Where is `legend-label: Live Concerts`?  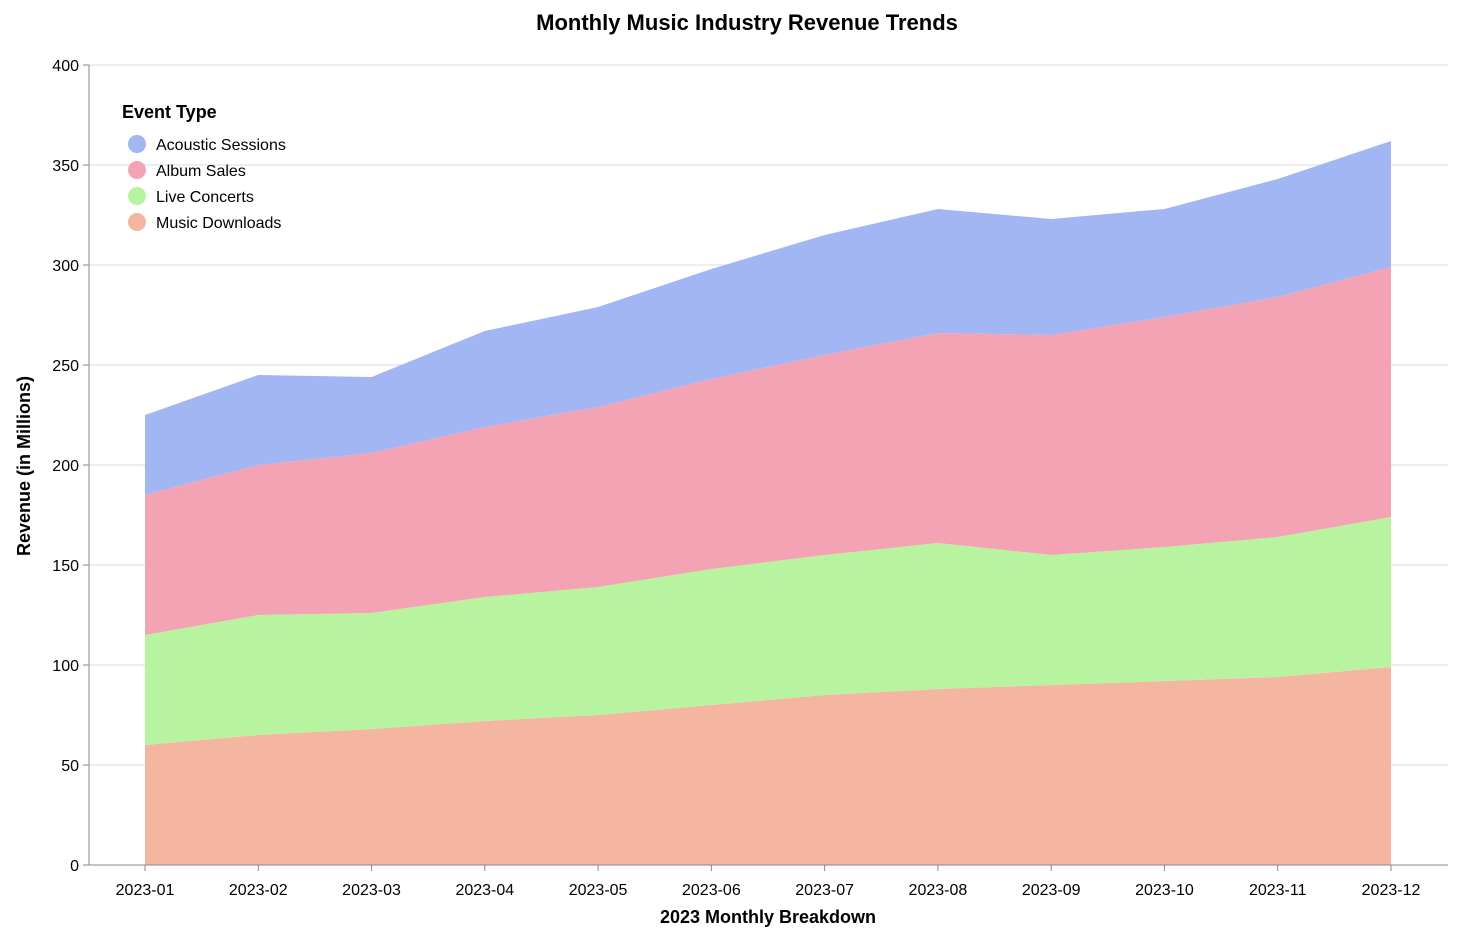
legend-label: Live Concerts is located at coordinates (205, 197).